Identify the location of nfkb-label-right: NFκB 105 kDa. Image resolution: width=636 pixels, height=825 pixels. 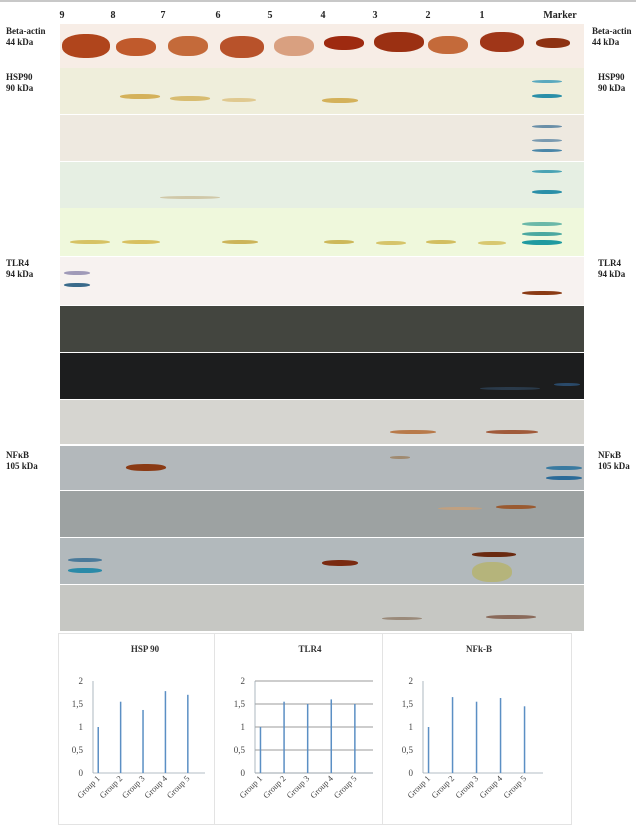
(614, 460).